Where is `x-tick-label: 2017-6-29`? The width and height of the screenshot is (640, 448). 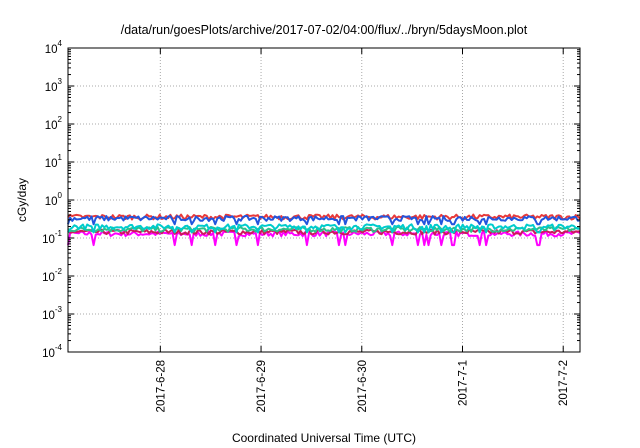
x-tick-label: 2017-6-29 is located at coordinates (262, 386).